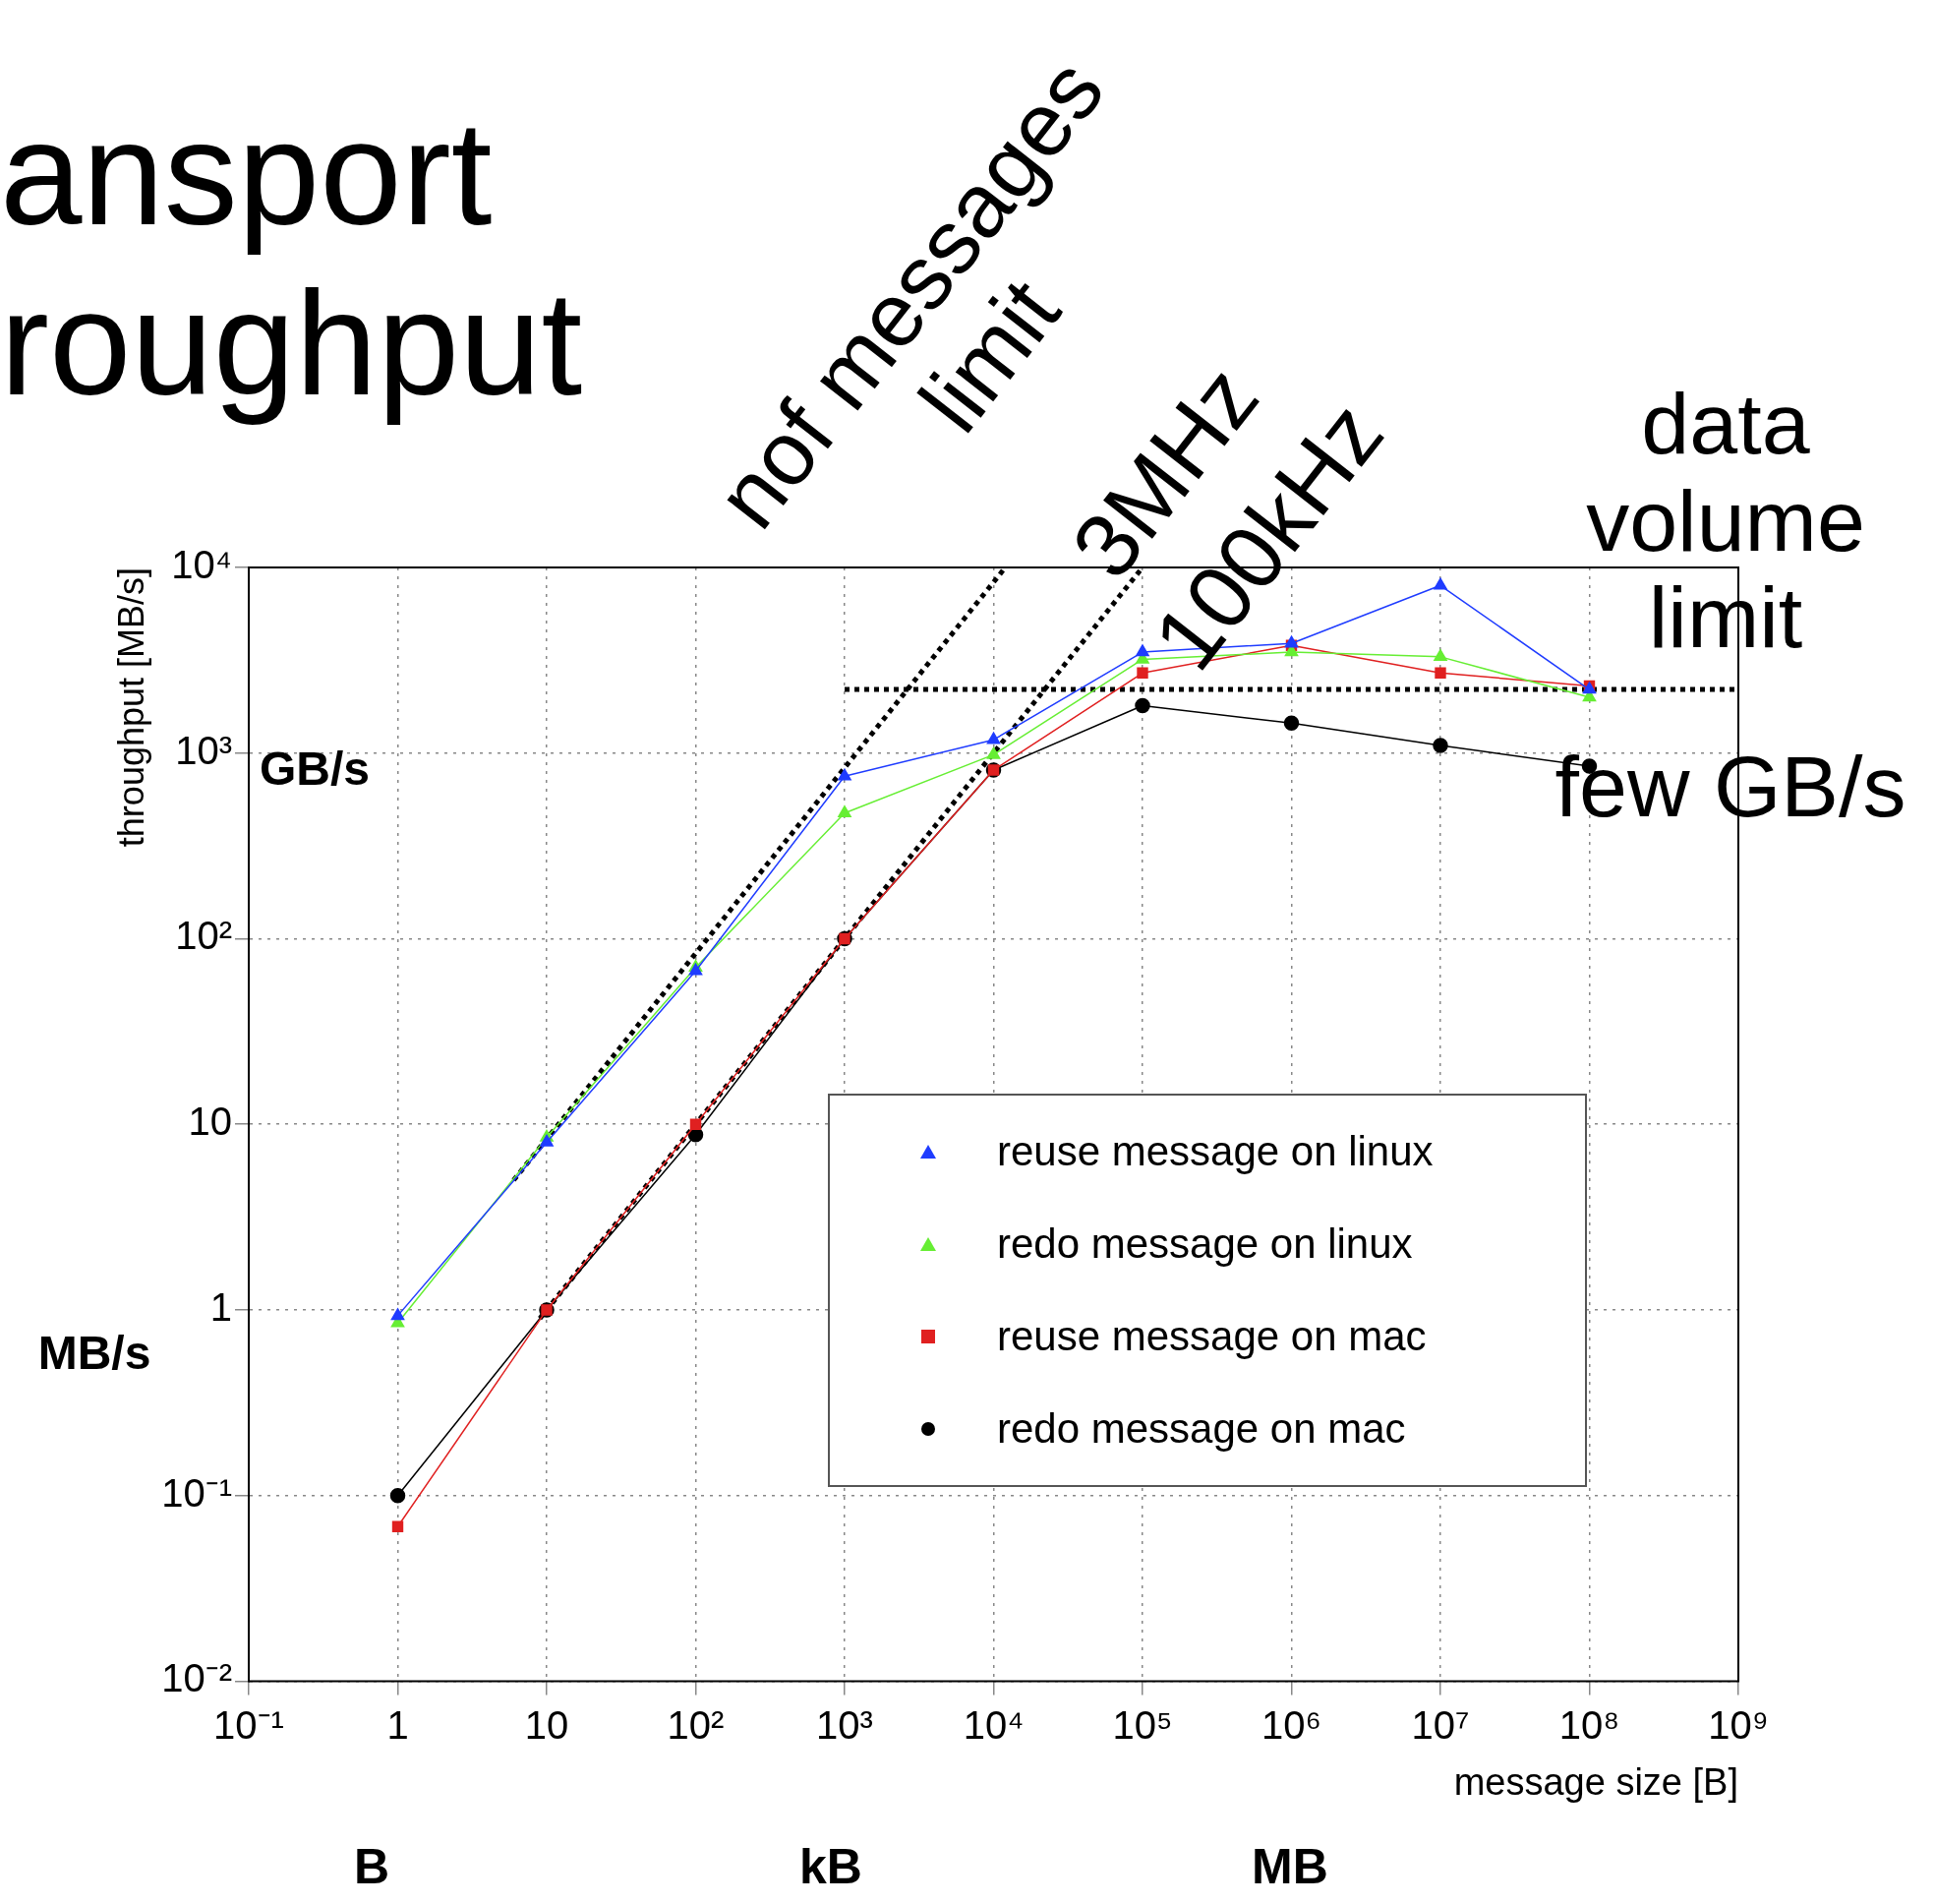  I want to click on y-tick-label: 10, so click(210, 1122).